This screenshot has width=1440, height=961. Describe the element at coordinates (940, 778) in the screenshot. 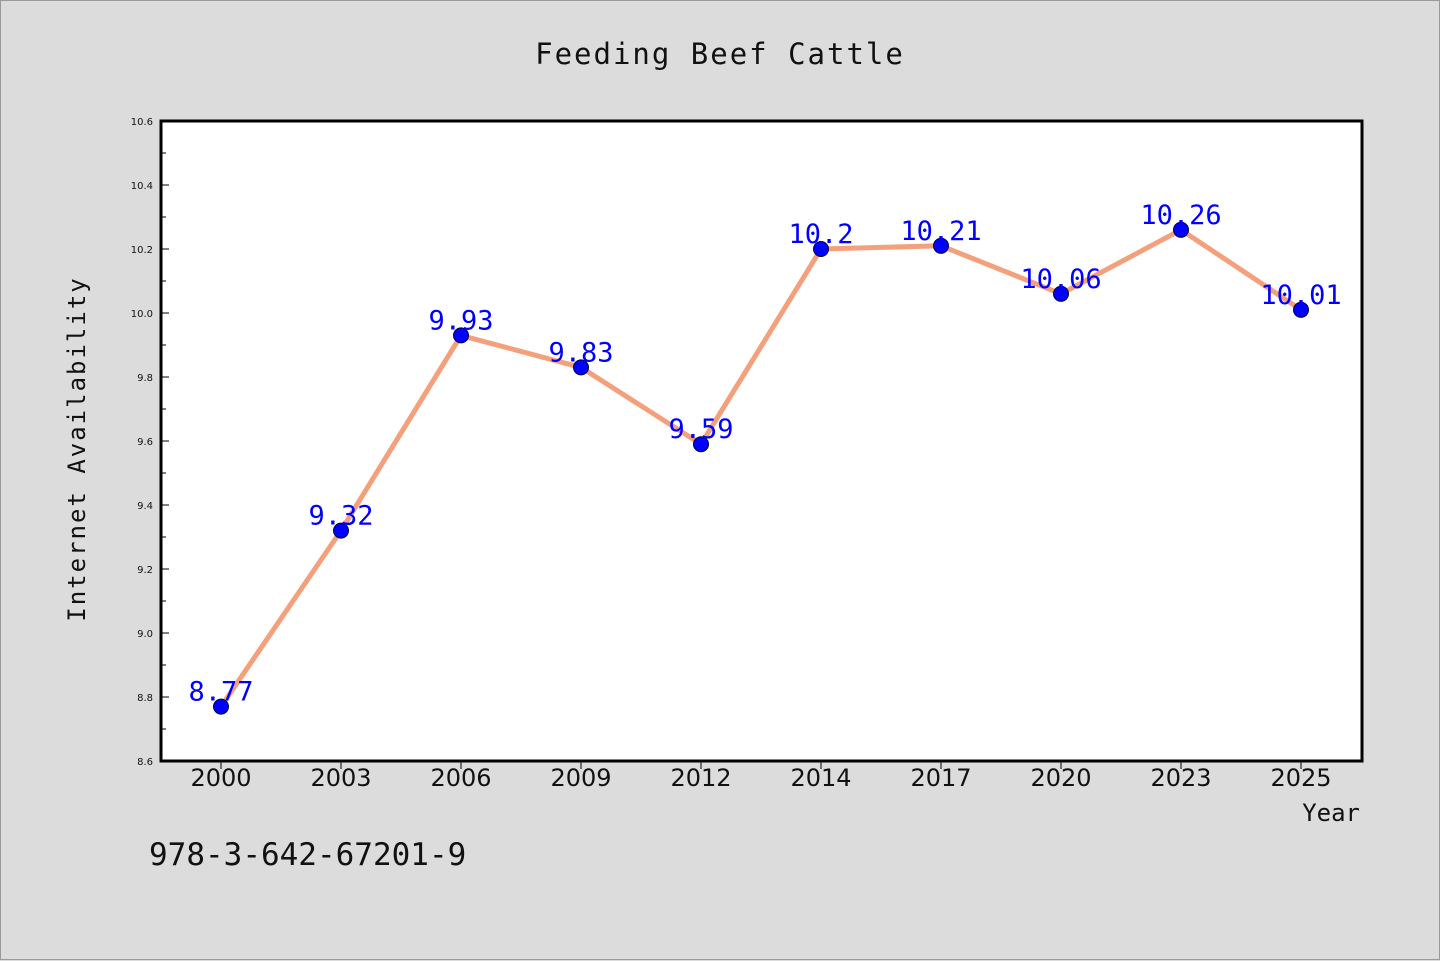

I see `x-tick-label: 2017` at that location.